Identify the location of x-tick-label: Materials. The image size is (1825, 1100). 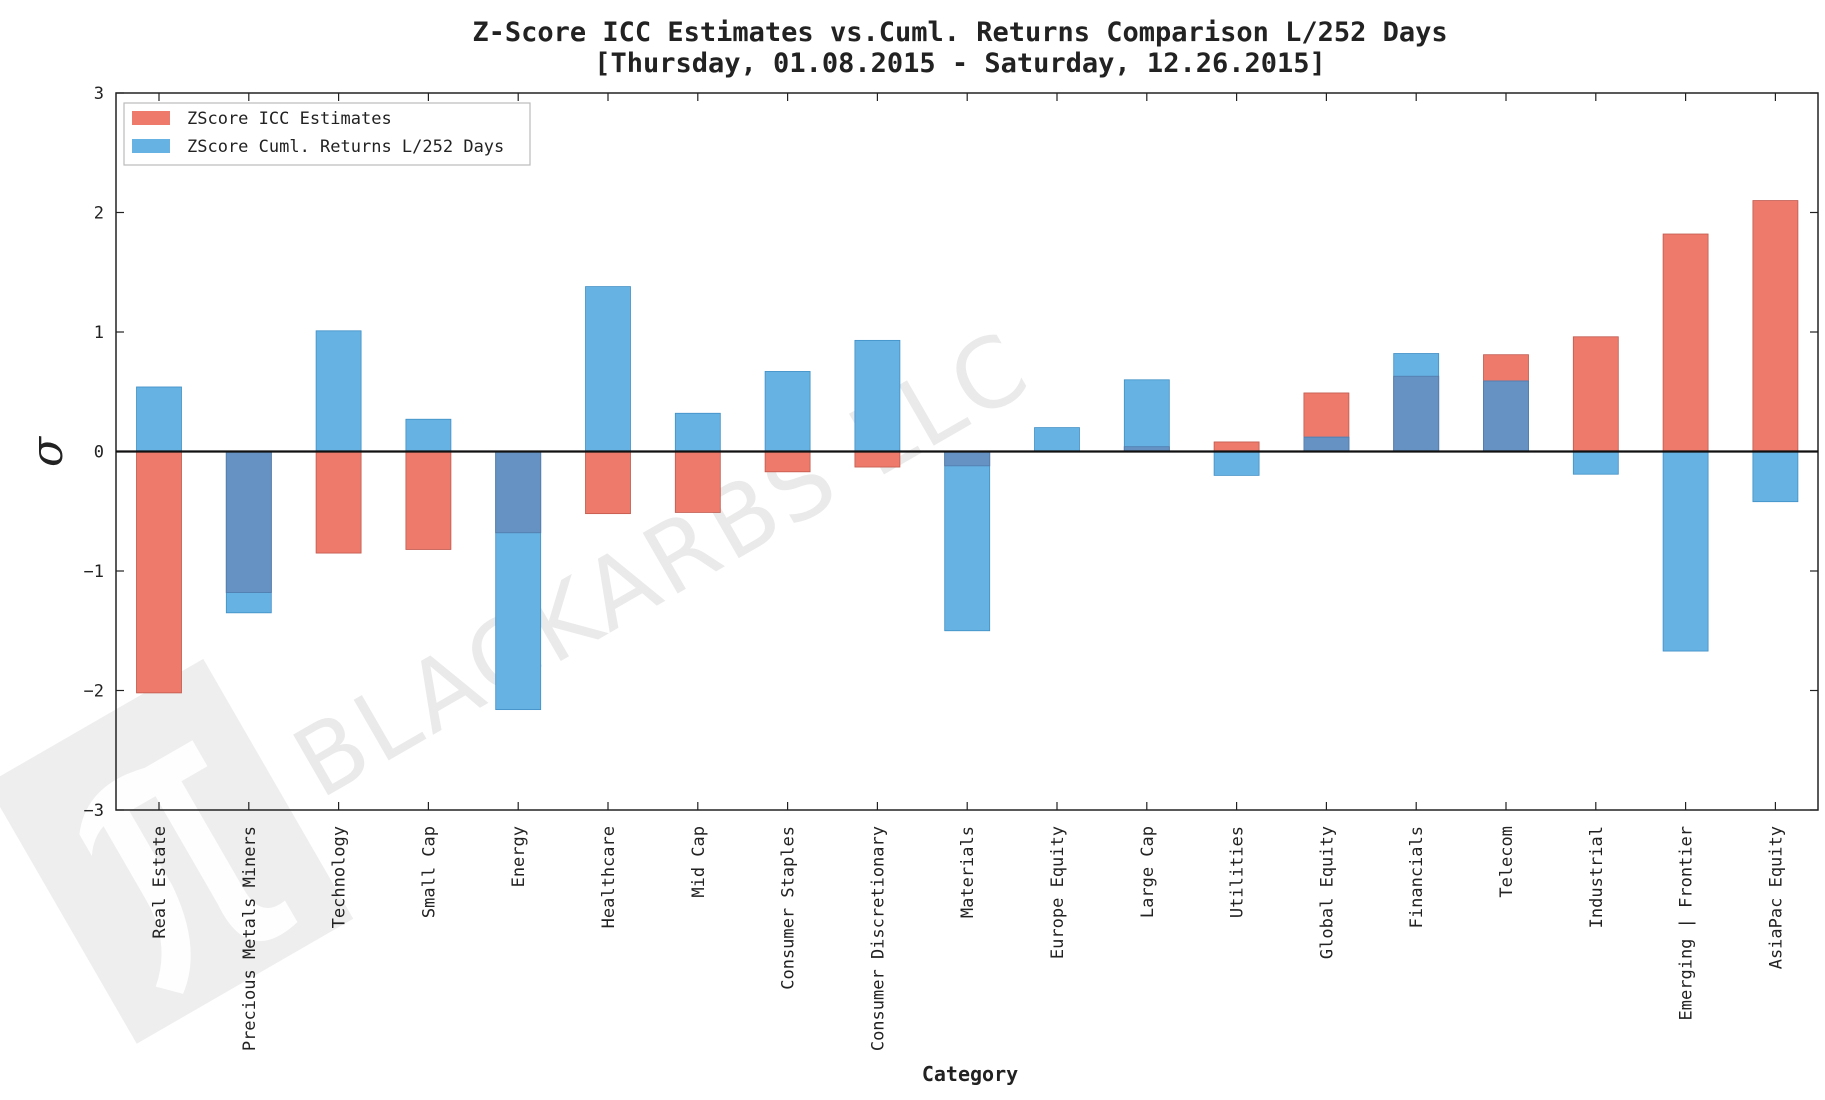
(968, 872).